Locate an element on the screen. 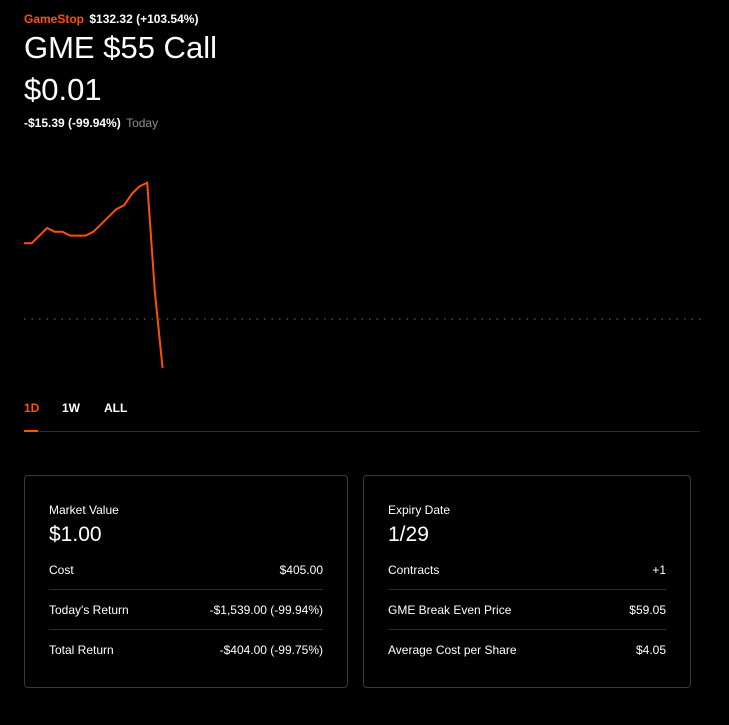  row-label: GME Break Even Price is located at coordinates (450, 609).